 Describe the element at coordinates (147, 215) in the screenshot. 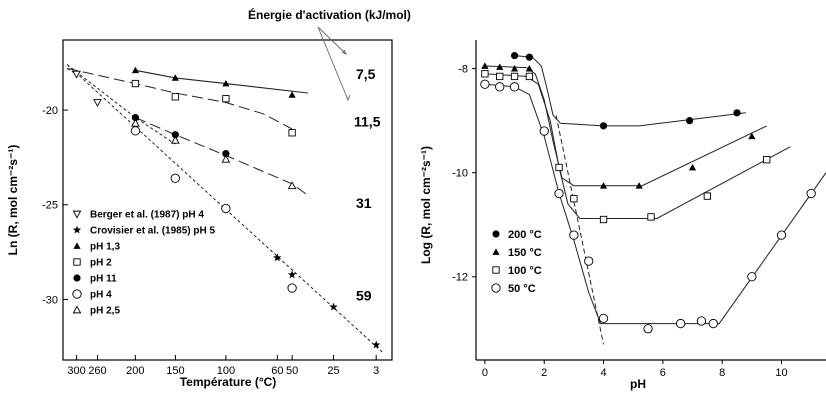

I see `legend-label-berger-et-al-1987-ph-4: Berger et al. (1987) pH 4` at that location.